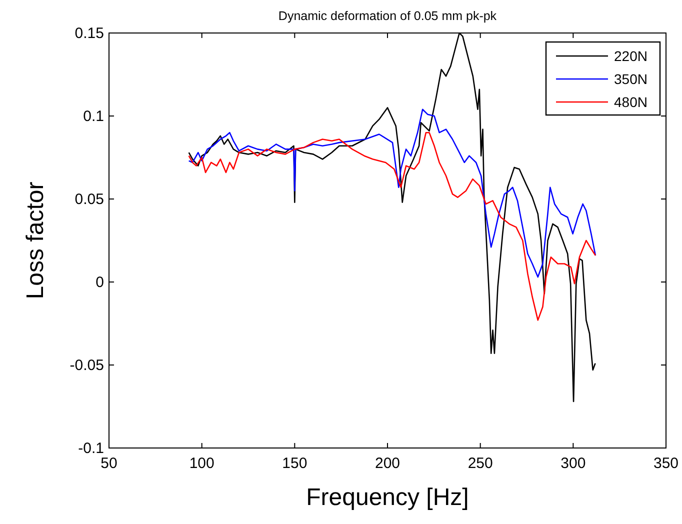 This screenshot has width=682, height=524. I want to click on legend-label: 220N, so click(631, 56).